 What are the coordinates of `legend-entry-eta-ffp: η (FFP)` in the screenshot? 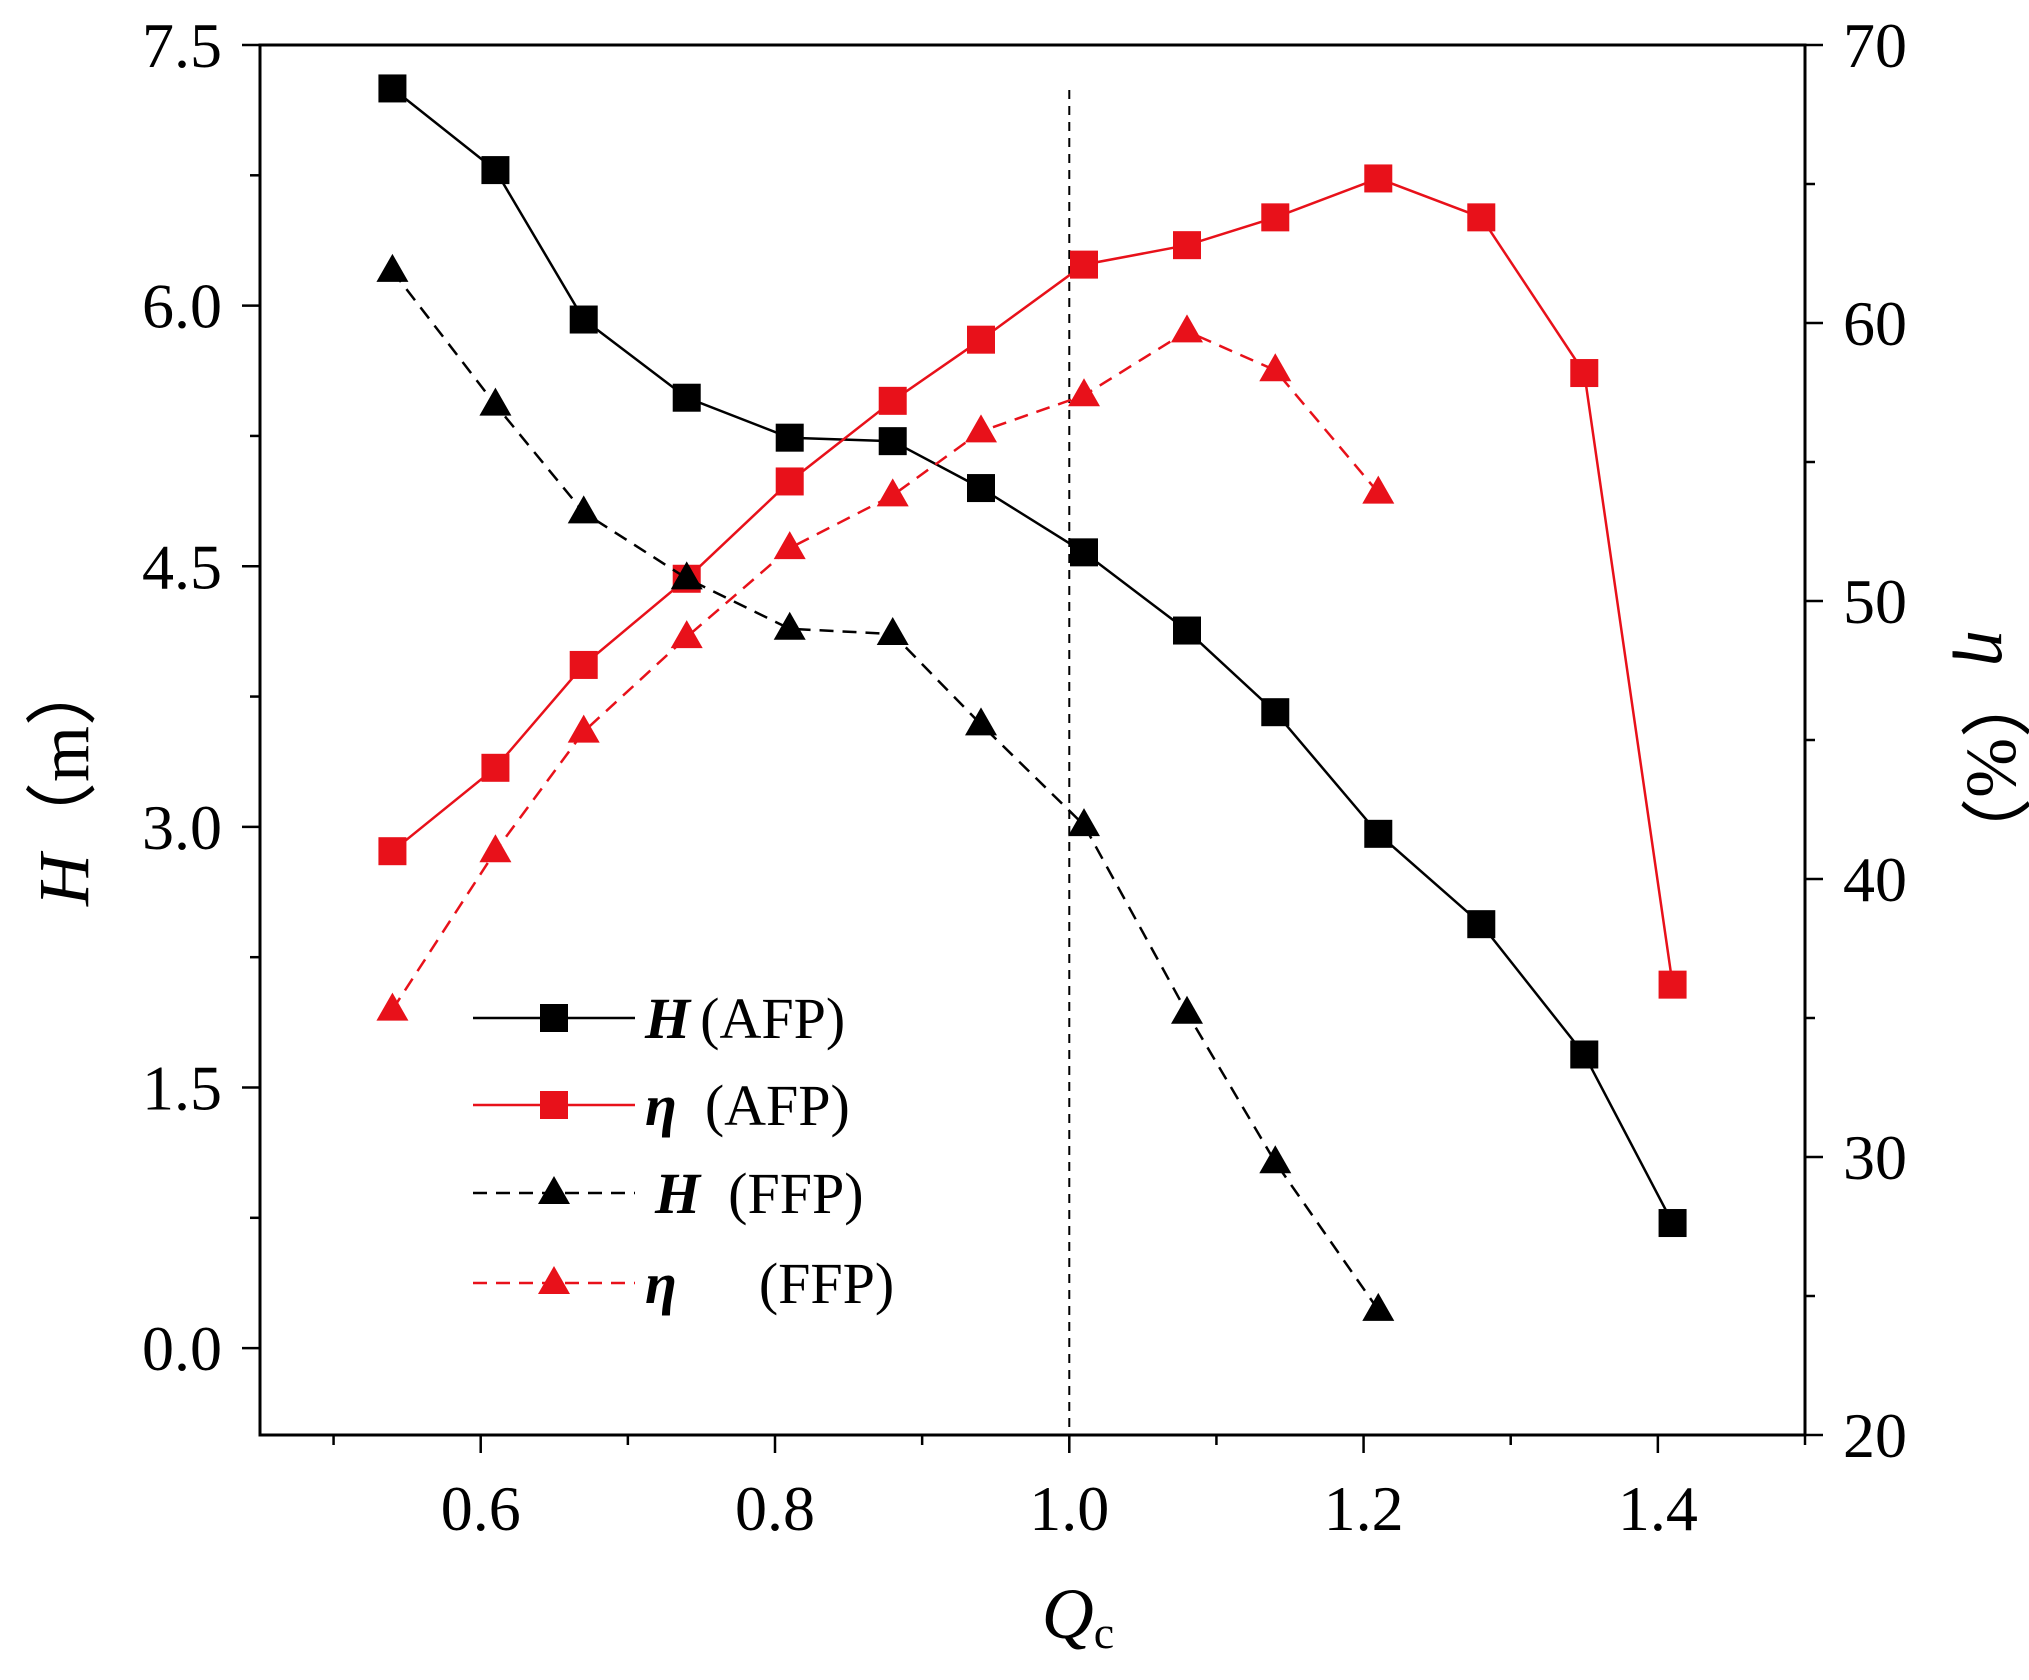 It's located at (683, 1283).